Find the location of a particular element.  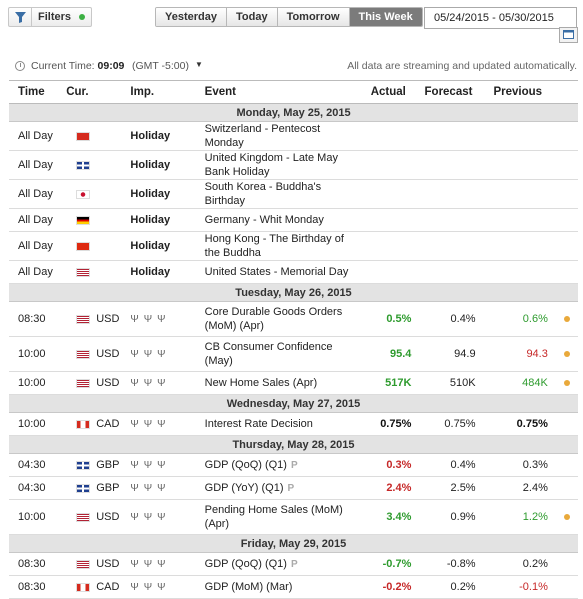

event-name: Germany - Whit Monday is located at coordinates (282, 220).